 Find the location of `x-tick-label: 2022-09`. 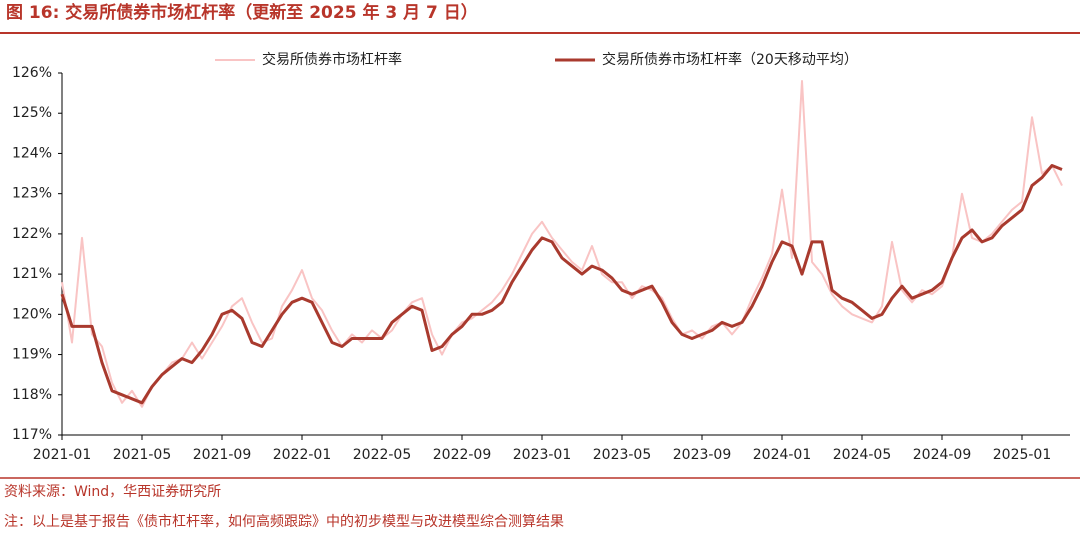

x-tick-label: 2022-09 is located at coordinates (462, 455).